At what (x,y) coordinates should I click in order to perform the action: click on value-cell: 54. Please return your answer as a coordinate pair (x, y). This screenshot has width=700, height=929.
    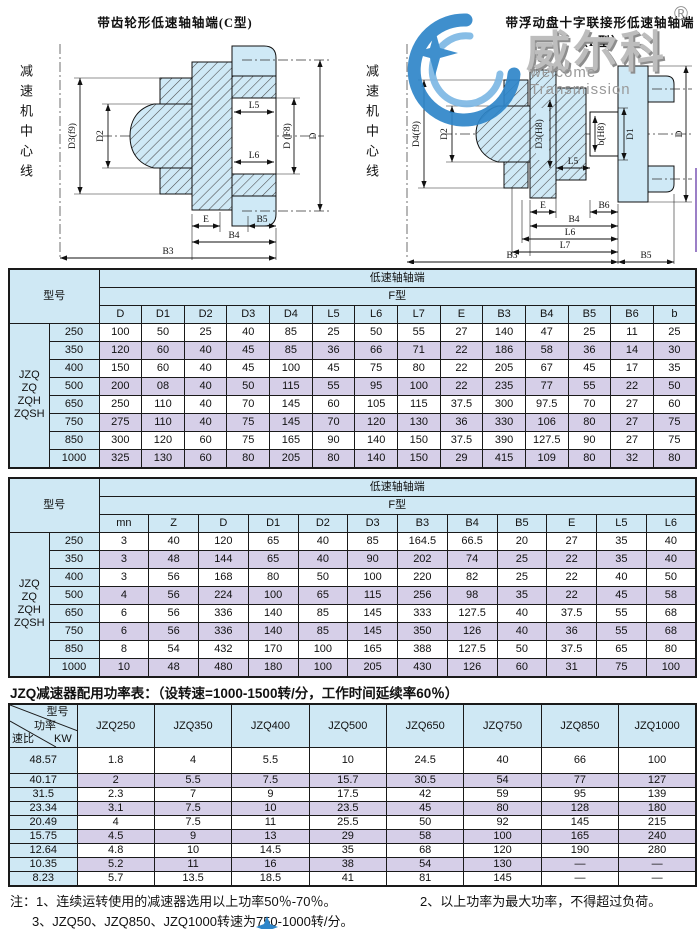
    Looking at the image, I should click on (502, 780).